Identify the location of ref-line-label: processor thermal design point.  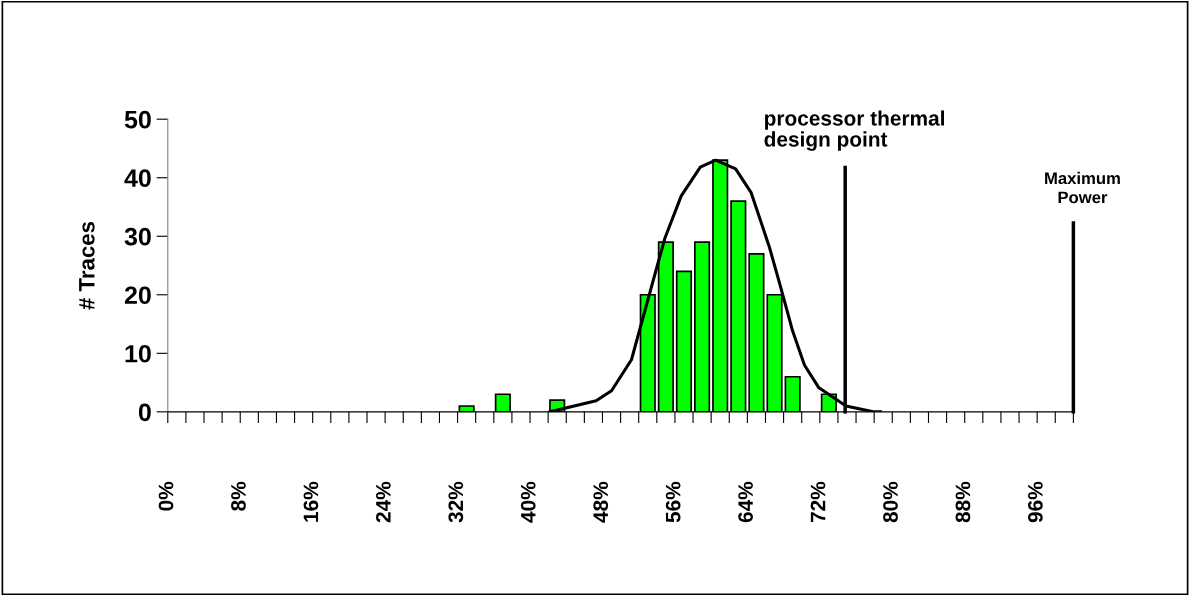
(854, 130).